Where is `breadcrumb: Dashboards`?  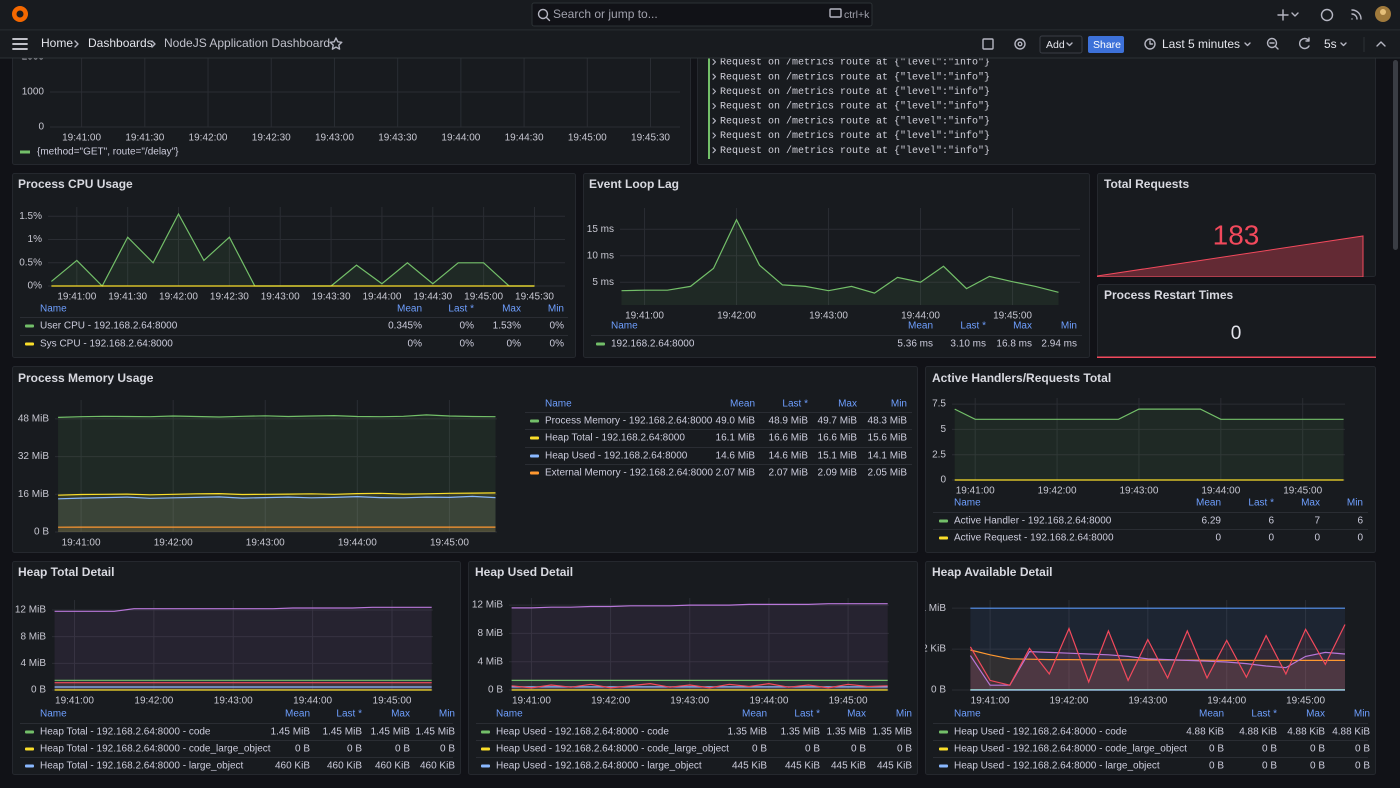 breadcrumb: Dashboards is located at coordinates (120, 43).